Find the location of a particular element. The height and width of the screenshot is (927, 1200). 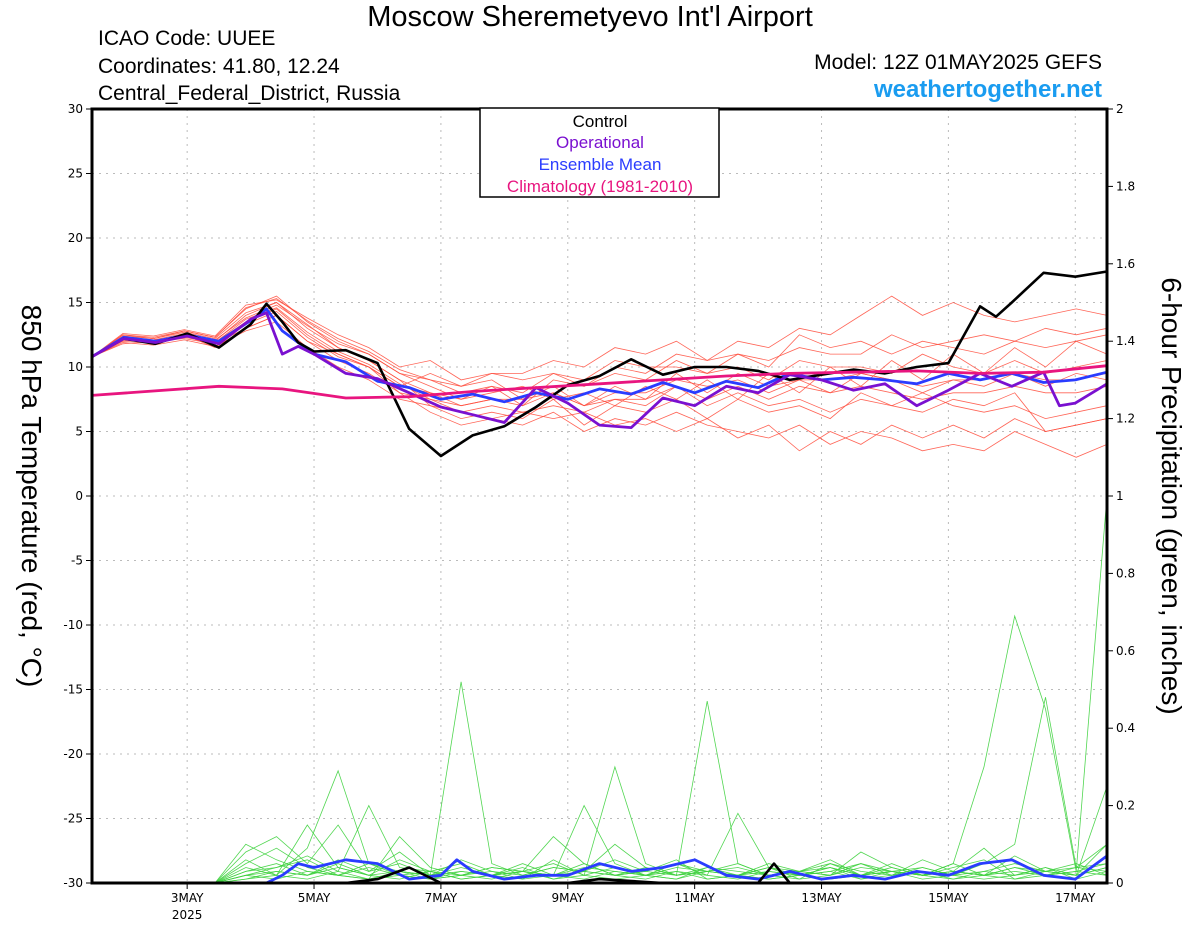

left-tick-label: -25 is located at coordinates (73, 819).